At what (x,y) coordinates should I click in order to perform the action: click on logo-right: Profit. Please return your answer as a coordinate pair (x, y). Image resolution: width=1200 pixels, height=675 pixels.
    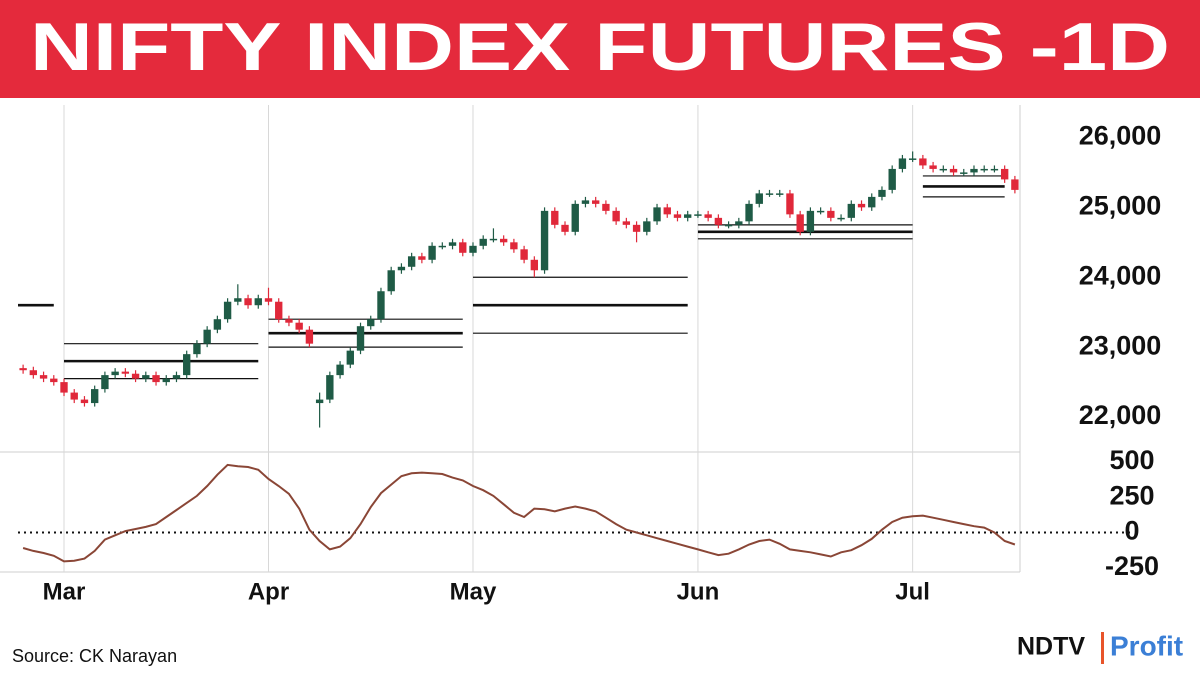
    Looking at the image, I should click on (1146, 645).